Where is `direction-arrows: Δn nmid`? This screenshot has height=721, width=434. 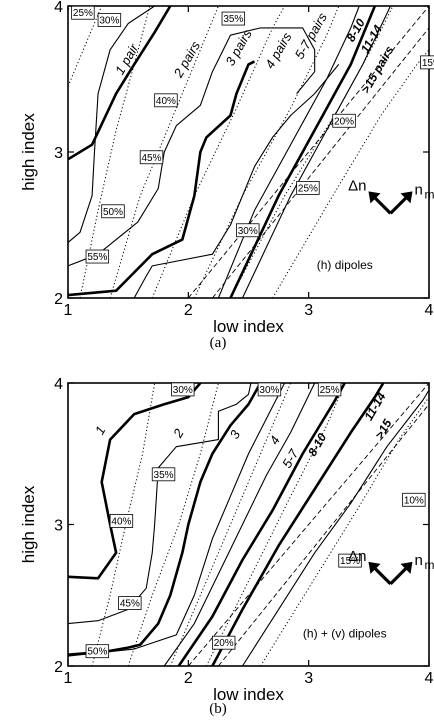 direction-arrows: Δn nmid is located at coordinates (391, 196).